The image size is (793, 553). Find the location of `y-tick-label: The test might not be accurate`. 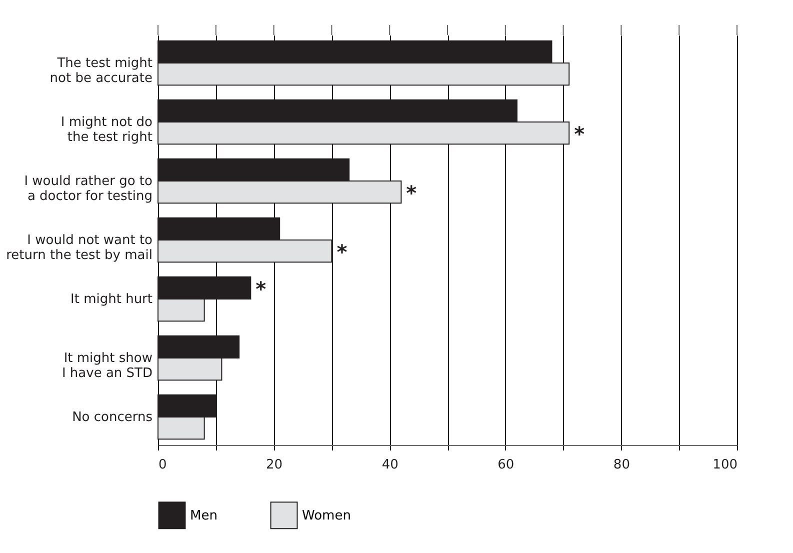

y-tick-label: The test might not be accurate is located at coordinates (101, 71).